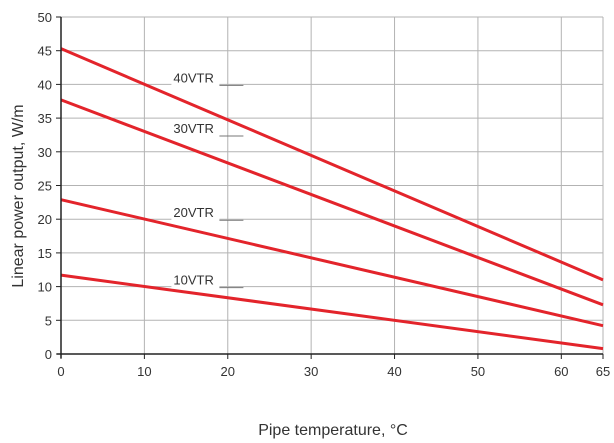  What do you see at coordinates (144, 371) in the screenshot?
I see `x-tick-label: 10` at bounding box center [144, 371].